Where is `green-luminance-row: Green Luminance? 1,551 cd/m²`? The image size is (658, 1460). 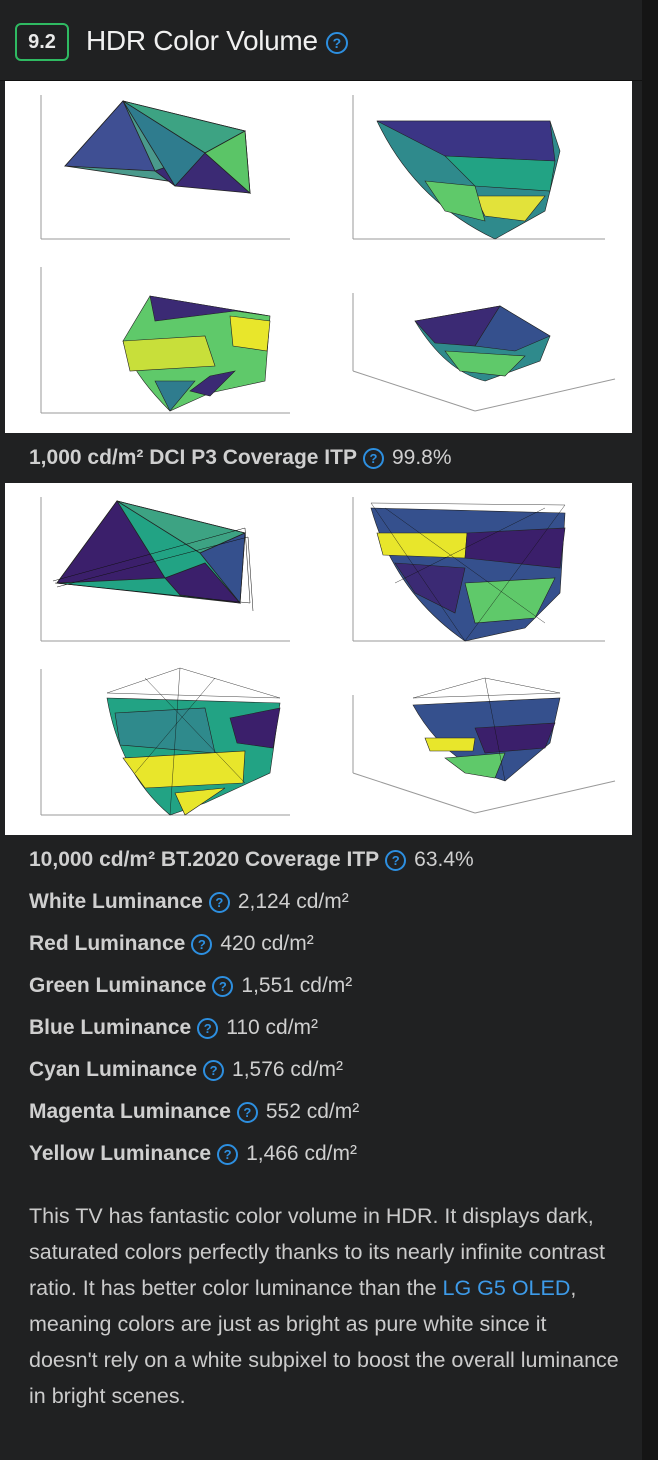 green-luminance-row: Green Luminance? 1,551 cd/m² is located at coordinates (190, 986).